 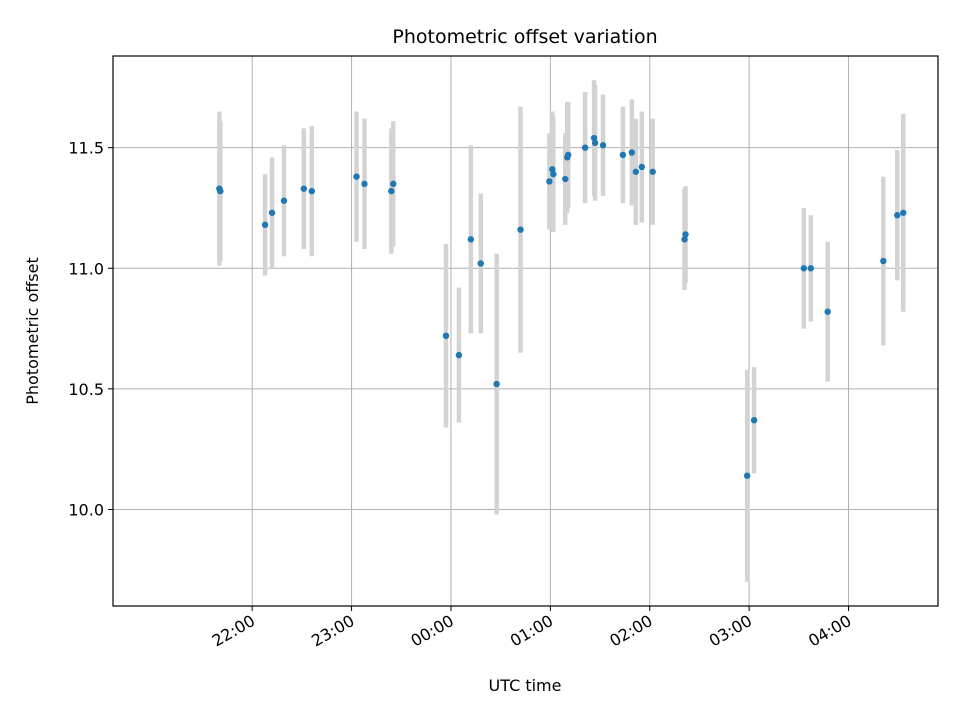 What do you see at coordinates (86, 148) in the screenshot?
I see `y-tick-label: 11.5` at bounding box center [86, 148].